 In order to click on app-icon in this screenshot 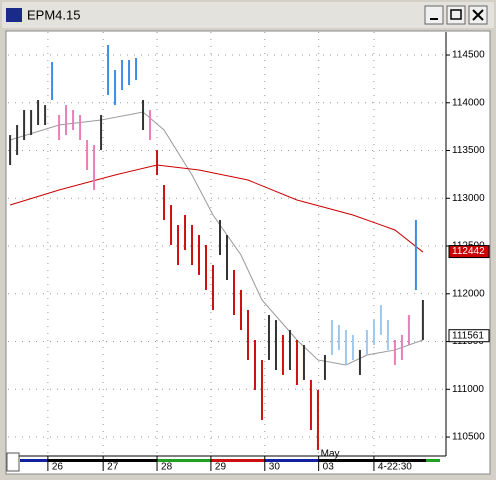, I will do `click(14, 15)`.